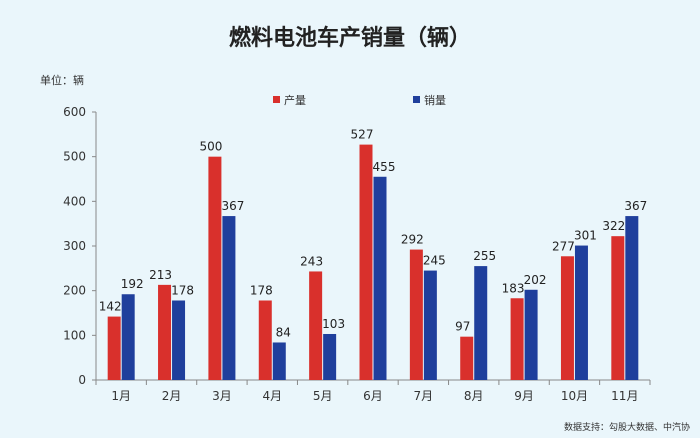 This screenshot has width=700, height=438. What do you see at coordinates (474, 396) in the screenshot?
I see `x-tick-label: 8月` at bounding box center [474, 396].